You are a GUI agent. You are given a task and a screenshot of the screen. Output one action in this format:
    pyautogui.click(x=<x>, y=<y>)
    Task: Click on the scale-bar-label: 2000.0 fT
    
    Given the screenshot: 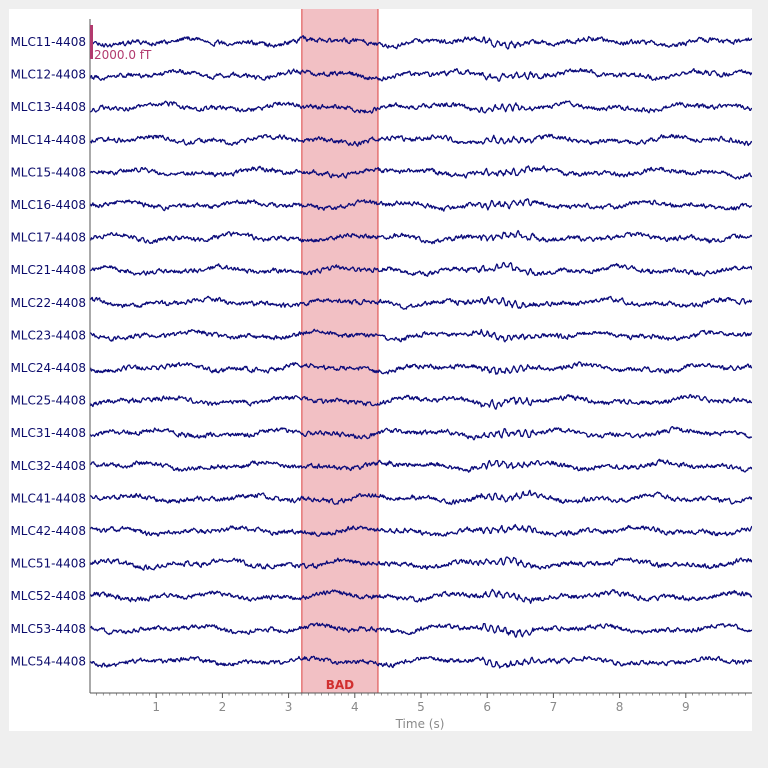 What is the action you would take?
    pyautogui.click(x=123, y=55)
    